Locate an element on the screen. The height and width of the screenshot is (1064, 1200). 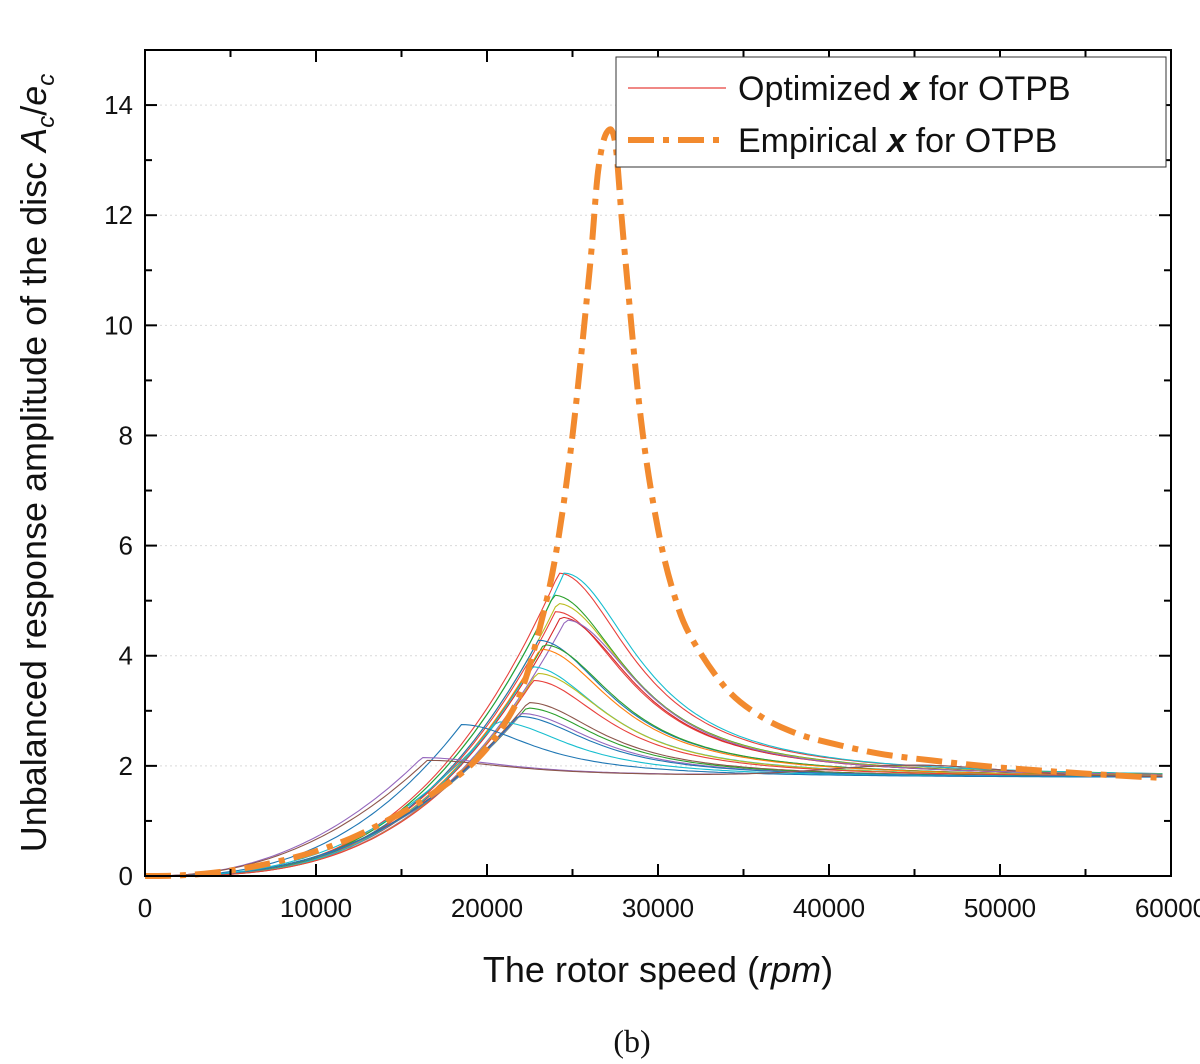
y-tick-label: 14 is located at coordinates (118, 105).